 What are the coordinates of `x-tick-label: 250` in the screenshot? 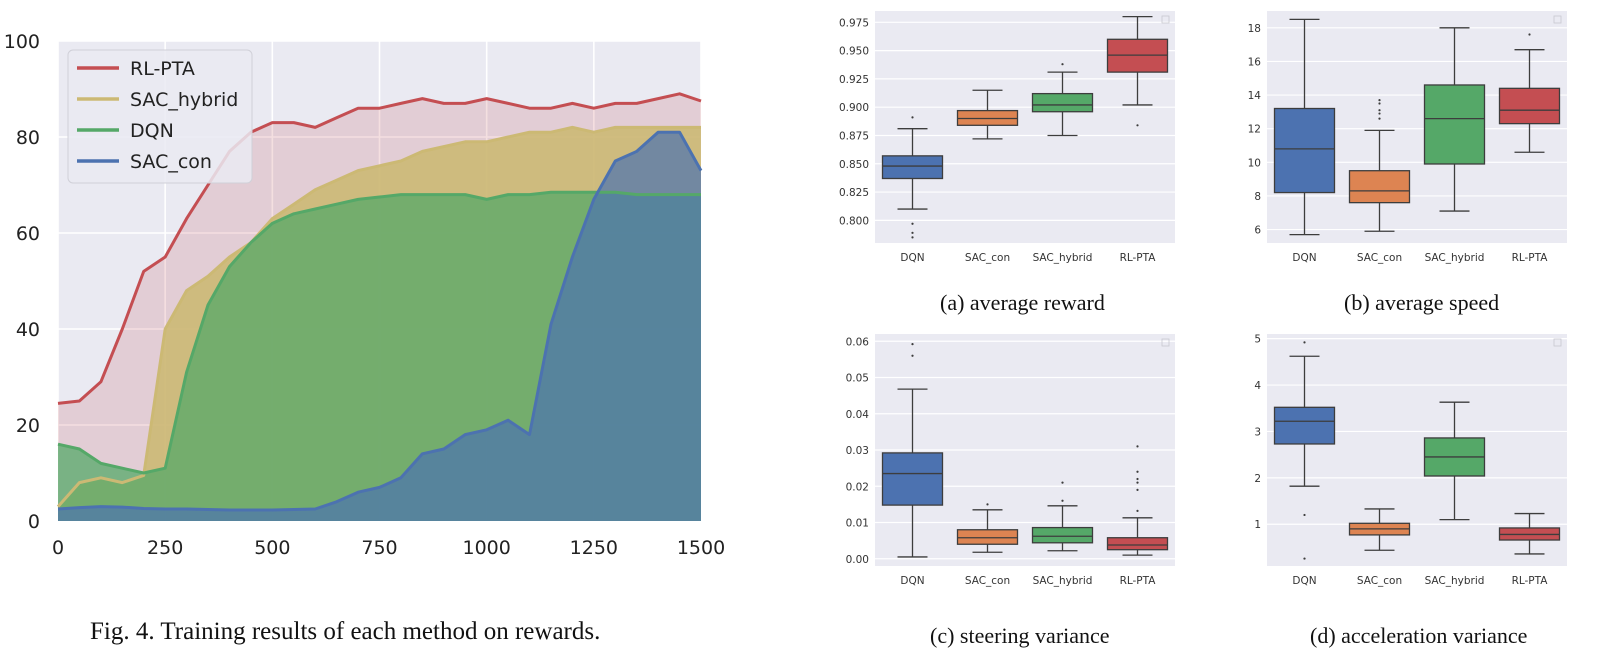 It's located at (165, 548).